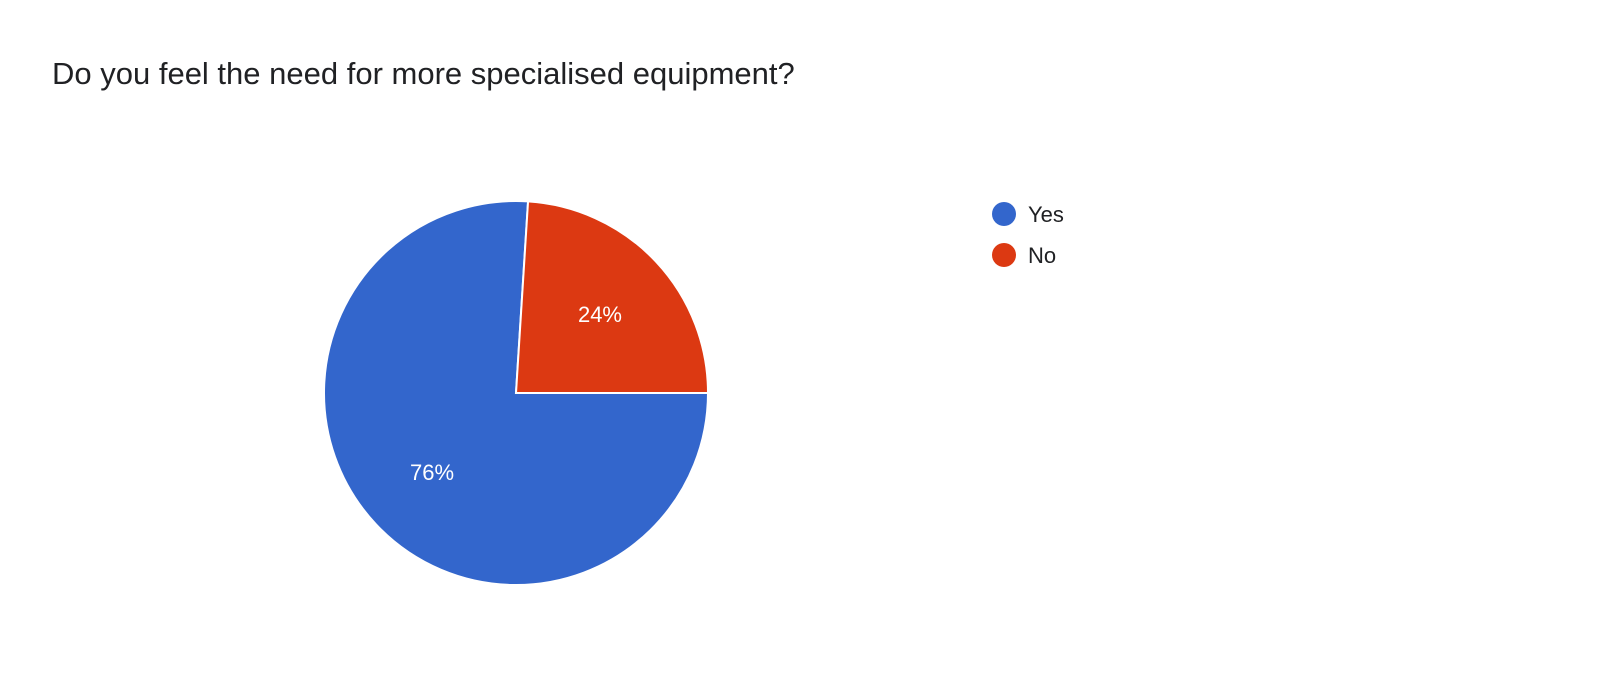 Image resolution: width=1600 pixels, height=673 pixels. What do you see at coordinates (432, 472) in the screenshot?
I see `data-label-yes: 76%` at bounding box center [432, 472].